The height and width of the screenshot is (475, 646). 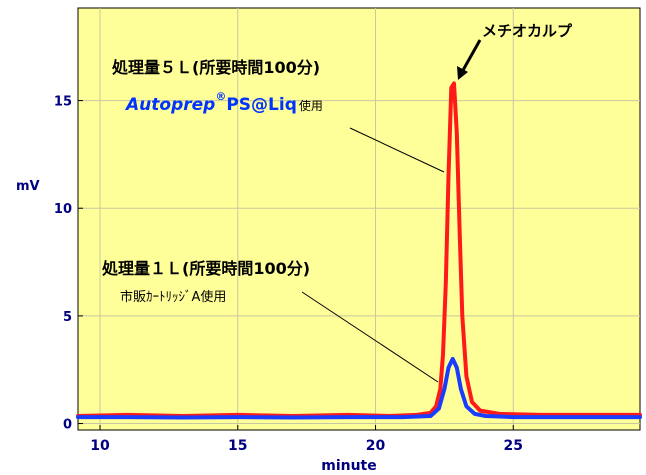 What do you see at coordinates (171, 105) in the screenshot?
I see `product-name: Autoprep` at bounding box center [171, 105].